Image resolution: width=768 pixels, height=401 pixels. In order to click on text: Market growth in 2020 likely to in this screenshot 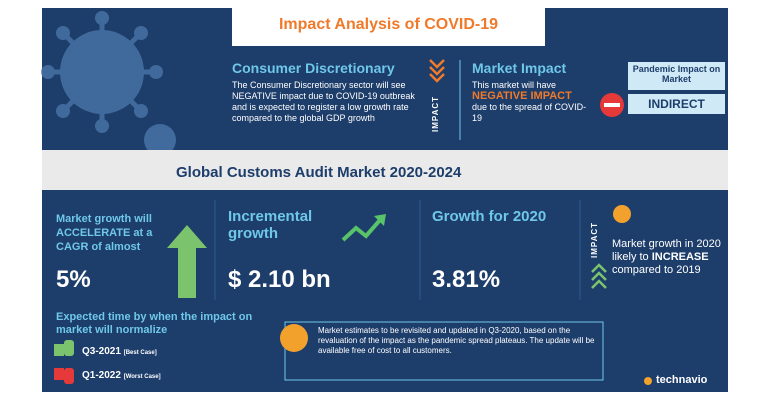, I will do `click(666, 250)`.